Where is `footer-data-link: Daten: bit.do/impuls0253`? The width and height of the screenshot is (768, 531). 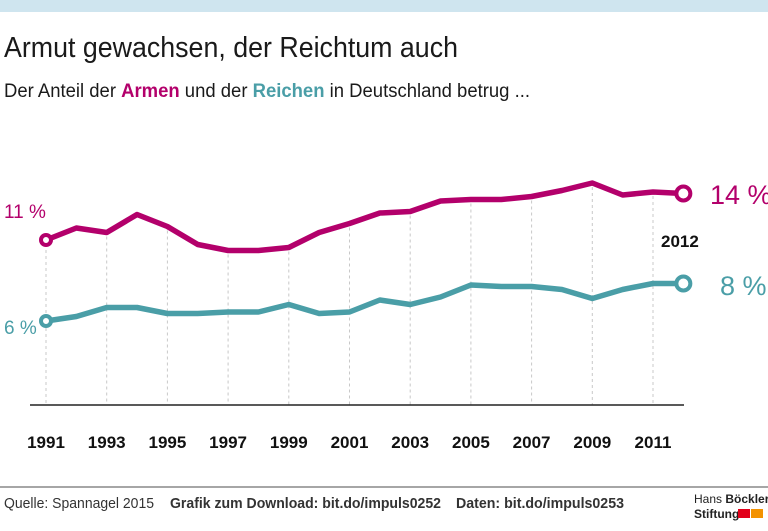 footer-data-link: Daten: bit.do/impuls0253 is located at coordinates (540, 503).